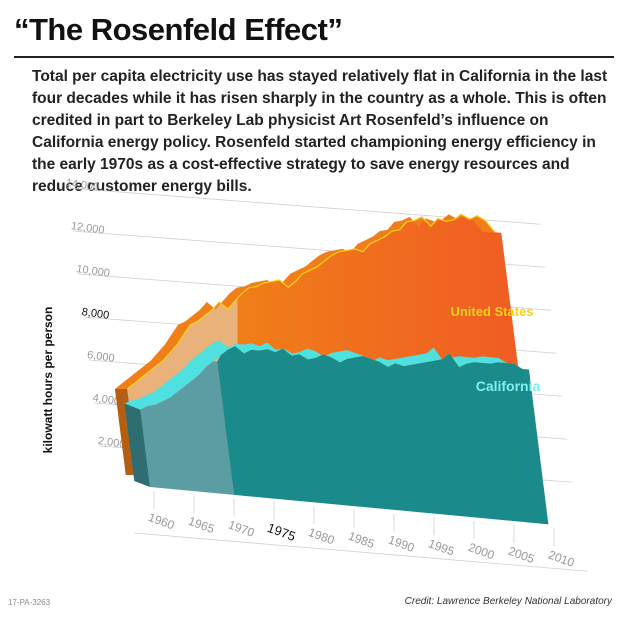 This screenshot has width=628, height=617. What do you see at coordinates (241, 529) in the screenshot?
I see `x-tick-label: 1970` at bounding box center [241, 529].